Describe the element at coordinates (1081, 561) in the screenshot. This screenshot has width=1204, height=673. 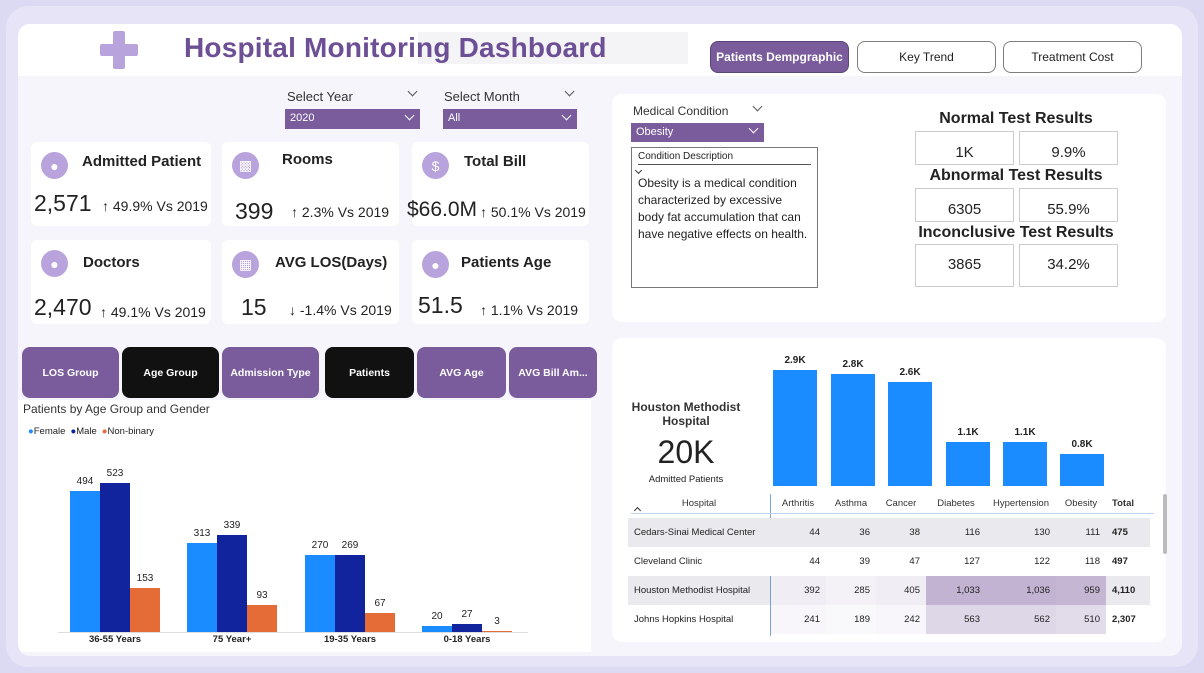
I see `value-cell: 118` at that location.